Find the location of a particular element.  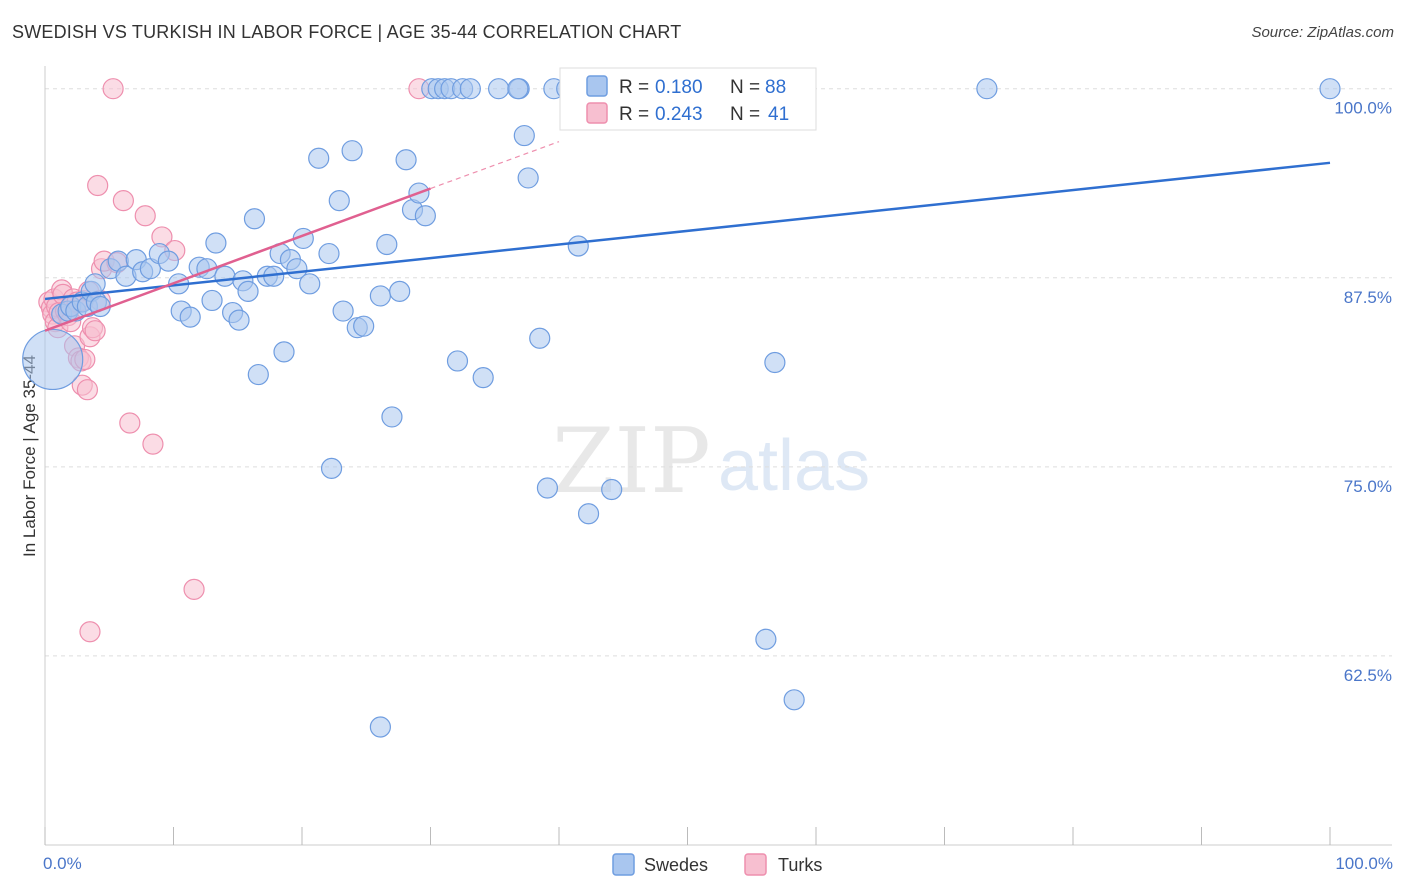

stats-legend: R = 0.180 N = 88 R = 0.243 N = 41 is located at coordinates (688, 99).